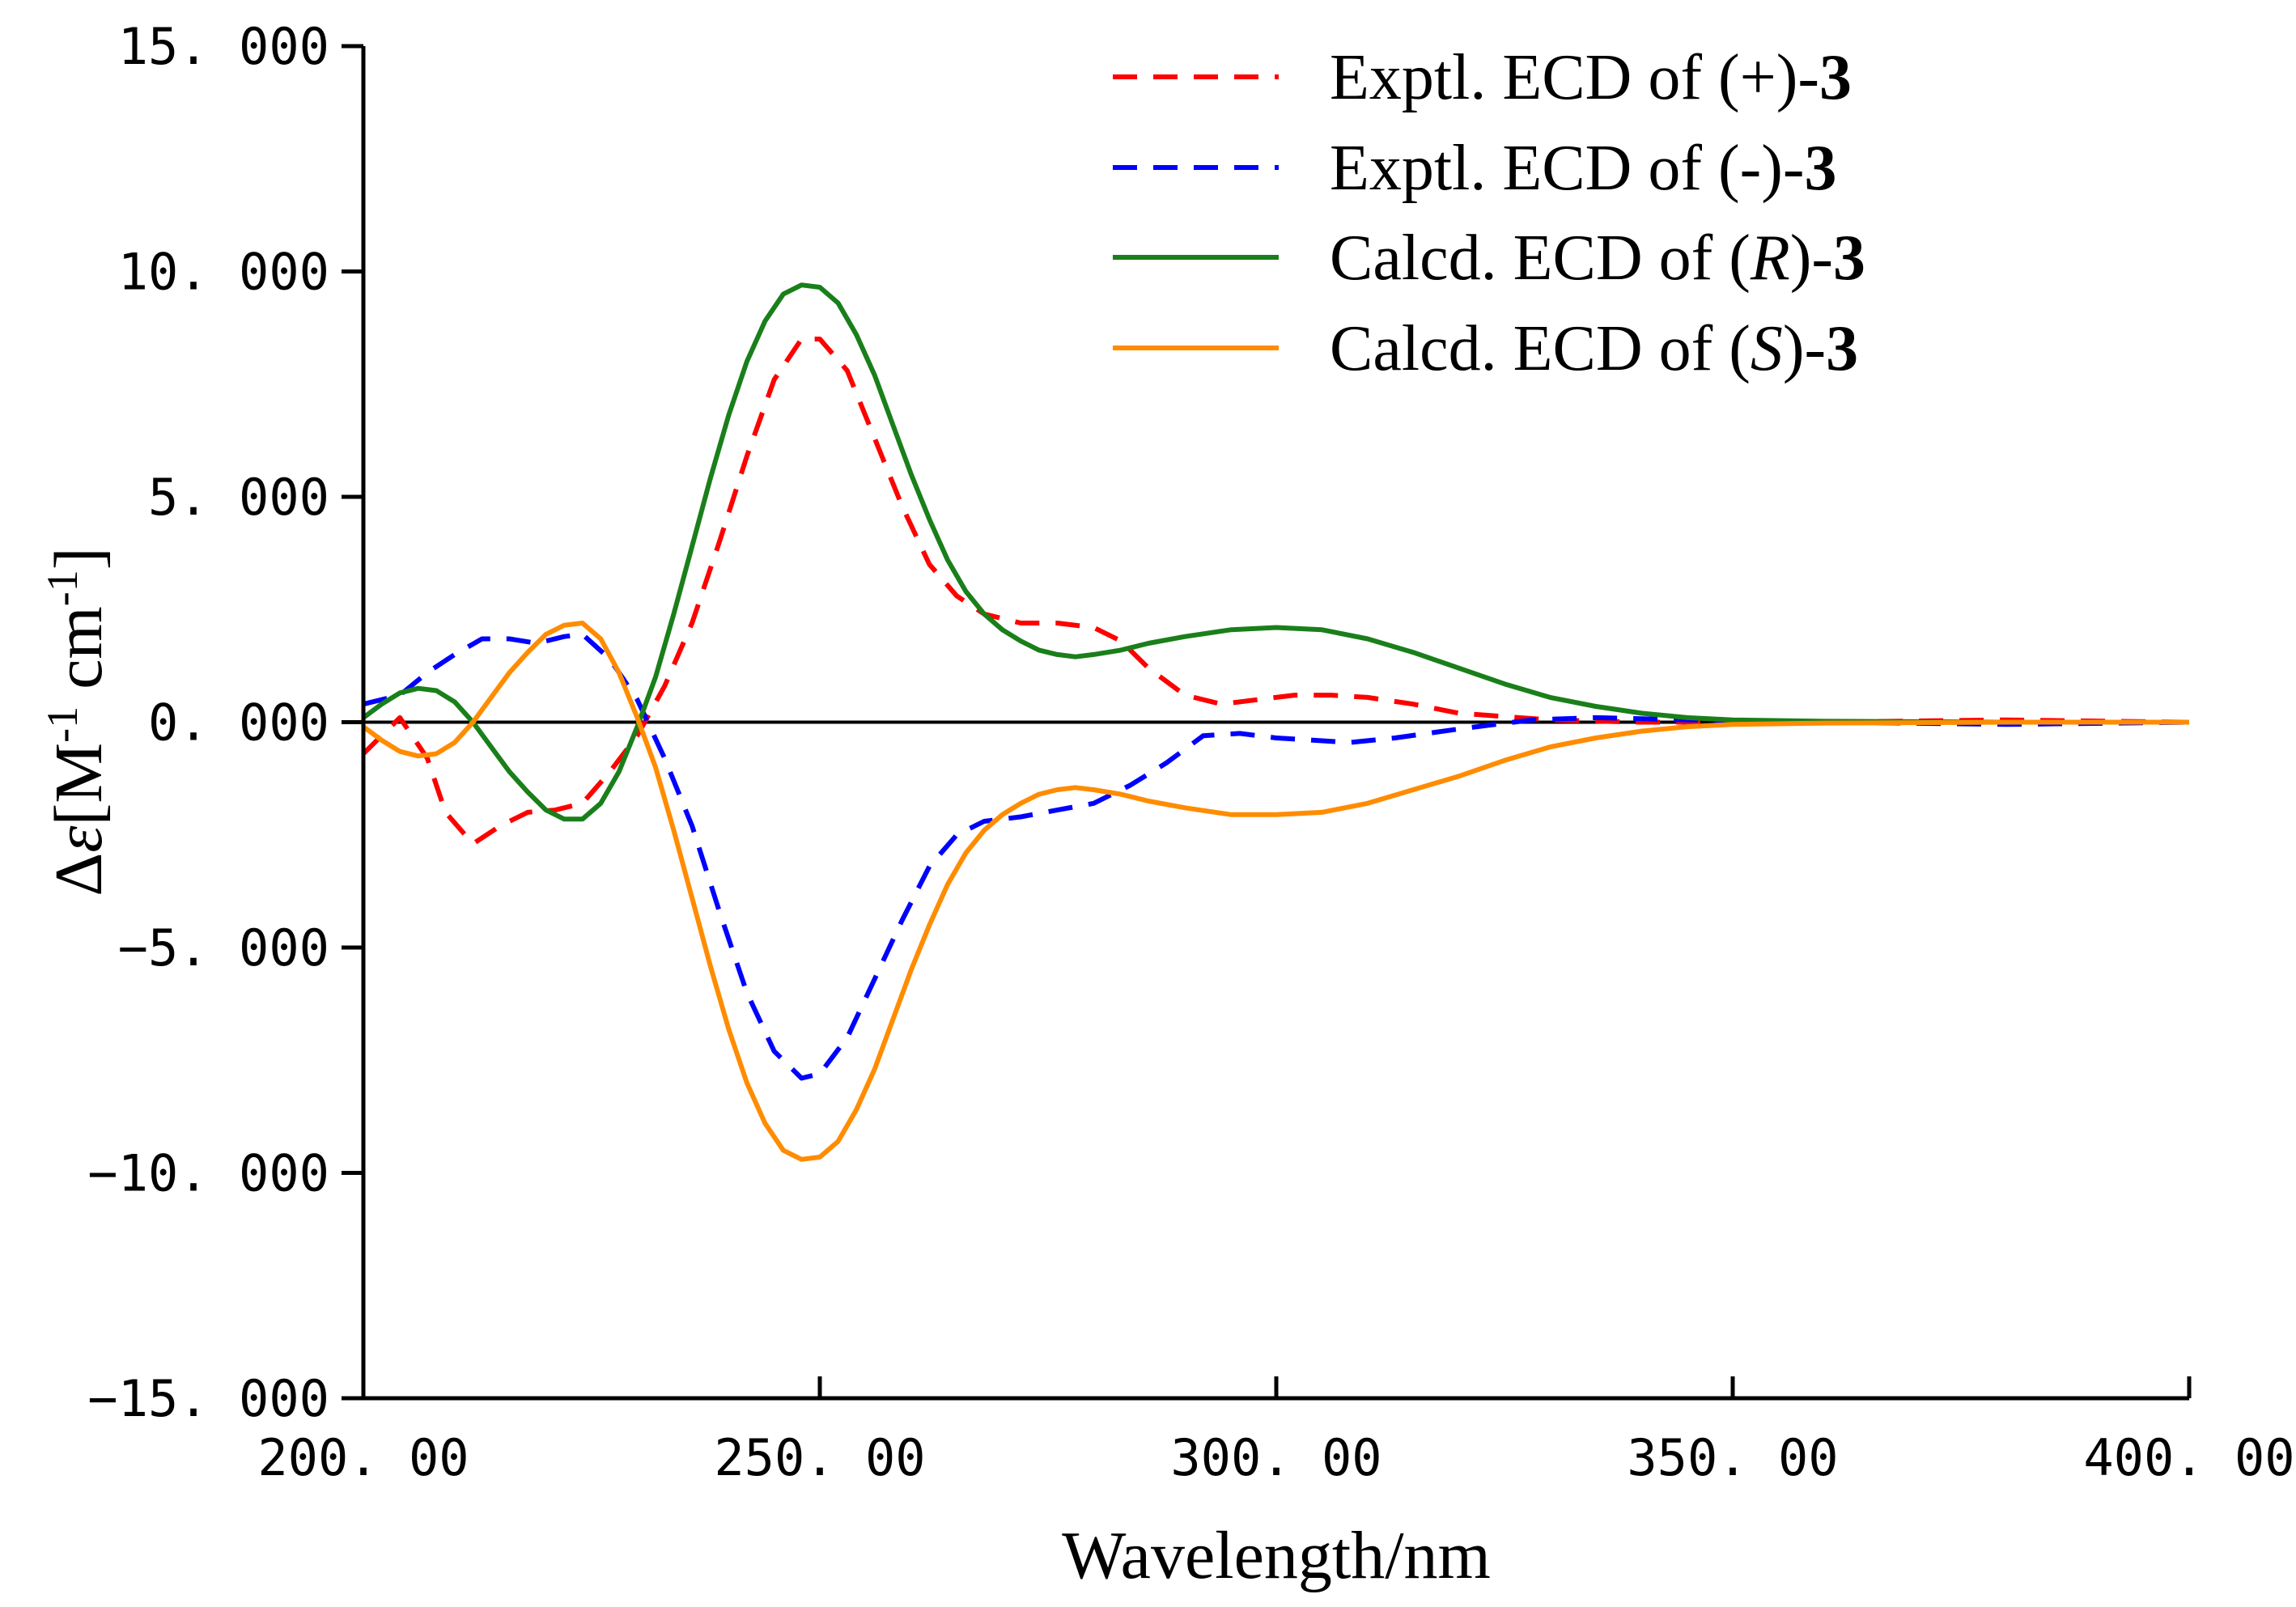  I want to click on legend-label-calcd-s: Calcd. ECD of (S)-3, so click(1594, 348).